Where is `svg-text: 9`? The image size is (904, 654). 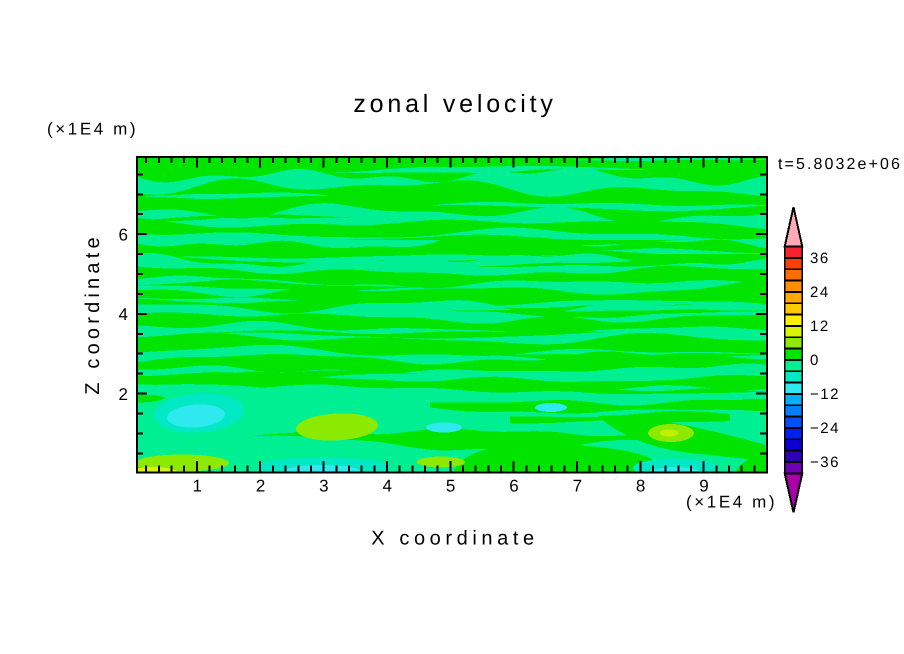
svg-text: 9 is located at coordinates (703, 486).